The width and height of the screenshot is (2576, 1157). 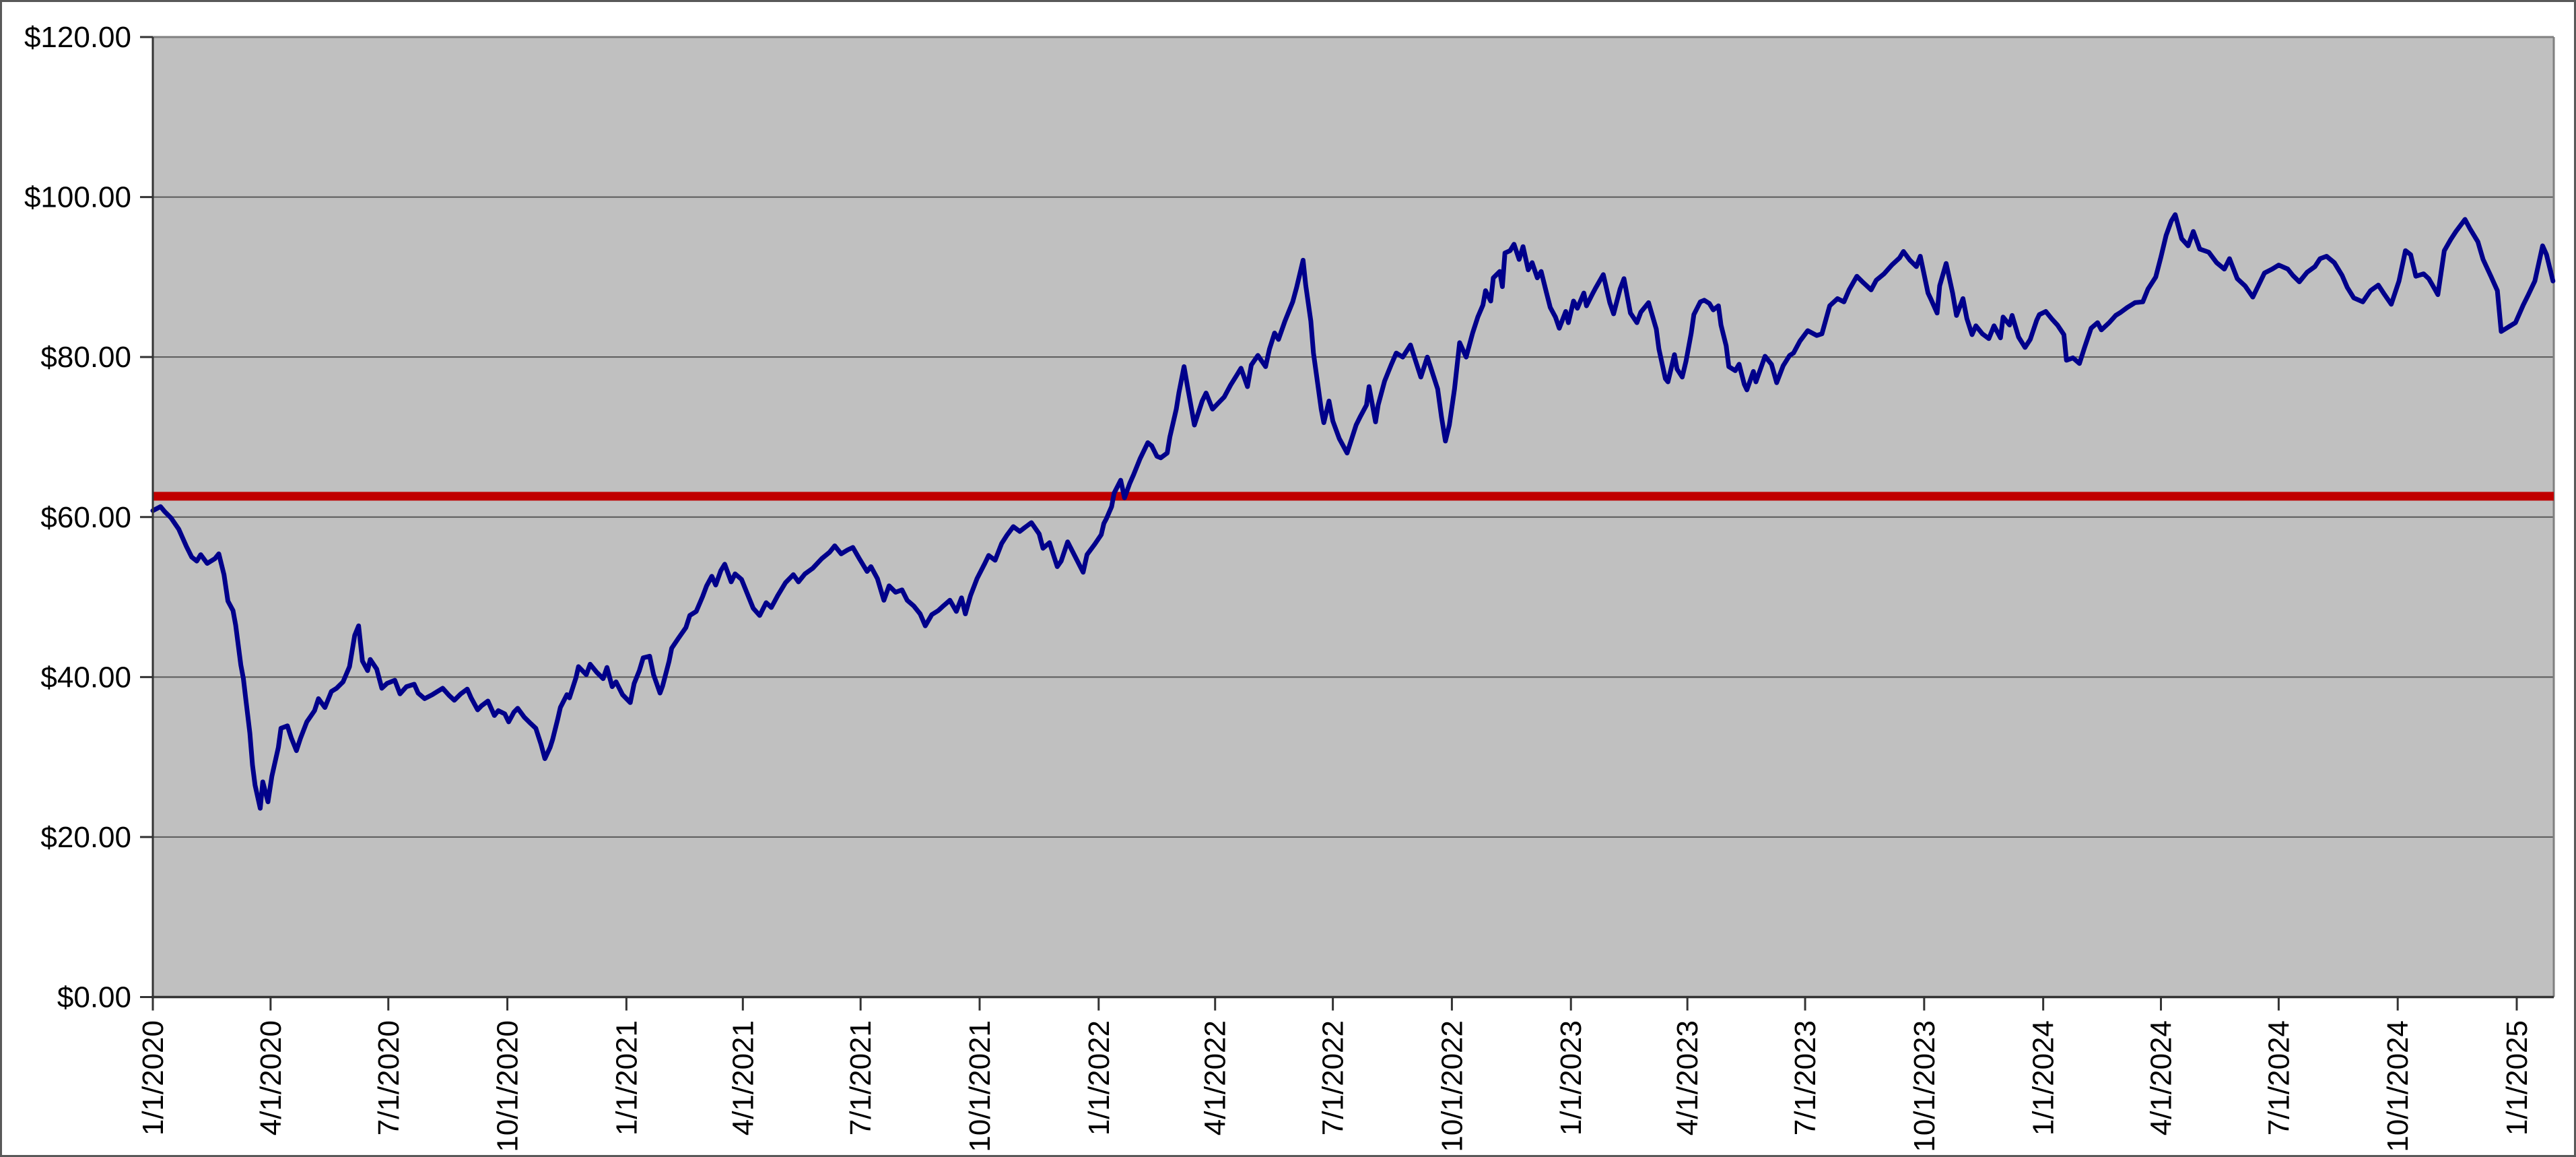 What do you see at coordinates (85, 838) in the screenshot?
I see `y-tick-label-20: $20.00` at bounding box center [85, 838].